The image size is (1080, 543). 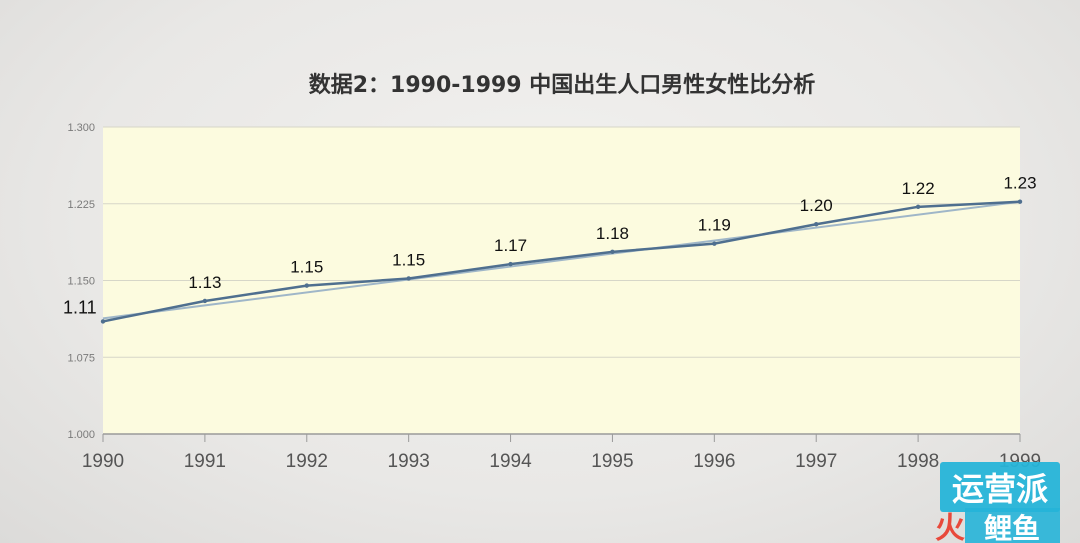 What do you see at coordinates (816, 205) in the screenshot?
I see `data-label: 1.20` at bounding box center [816, 205].